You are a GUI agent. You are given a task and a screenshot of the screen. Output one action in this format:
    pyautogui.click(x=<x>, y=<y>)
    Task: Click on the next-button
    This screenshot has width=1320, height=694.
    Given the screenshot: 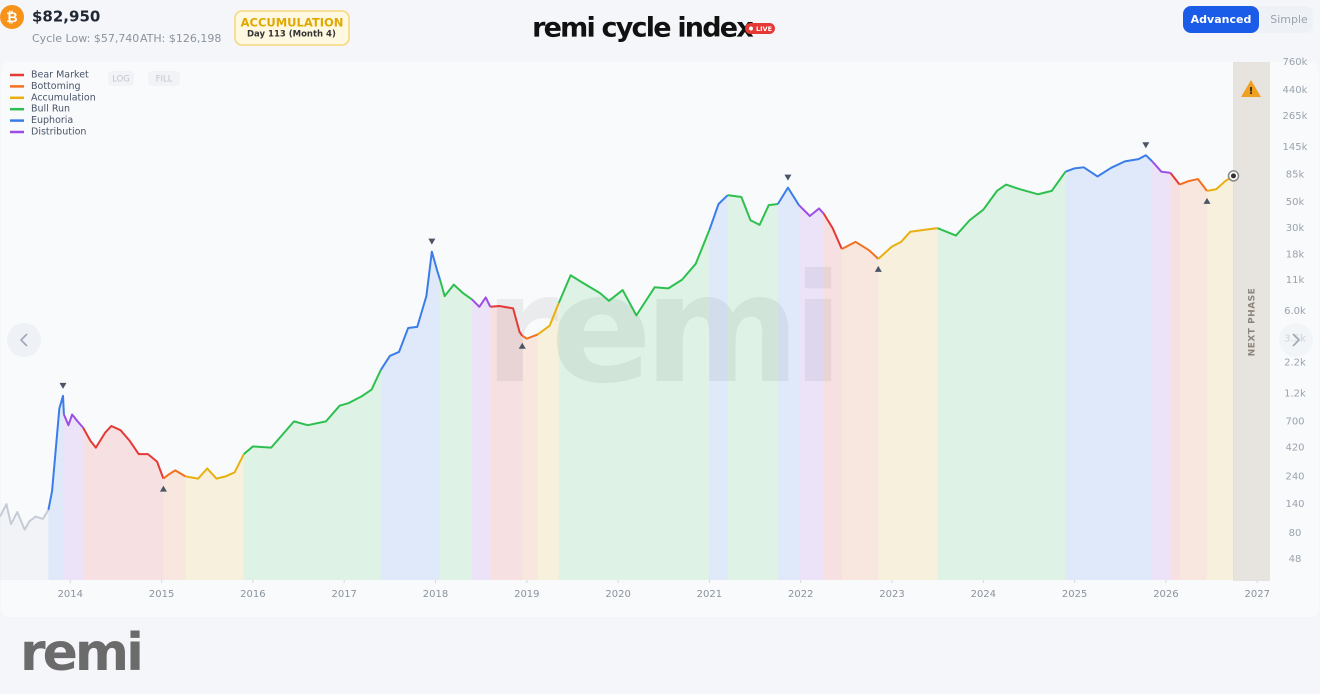 What is the action you would take?
    pyautogui.click(x=1296, y=340)
    